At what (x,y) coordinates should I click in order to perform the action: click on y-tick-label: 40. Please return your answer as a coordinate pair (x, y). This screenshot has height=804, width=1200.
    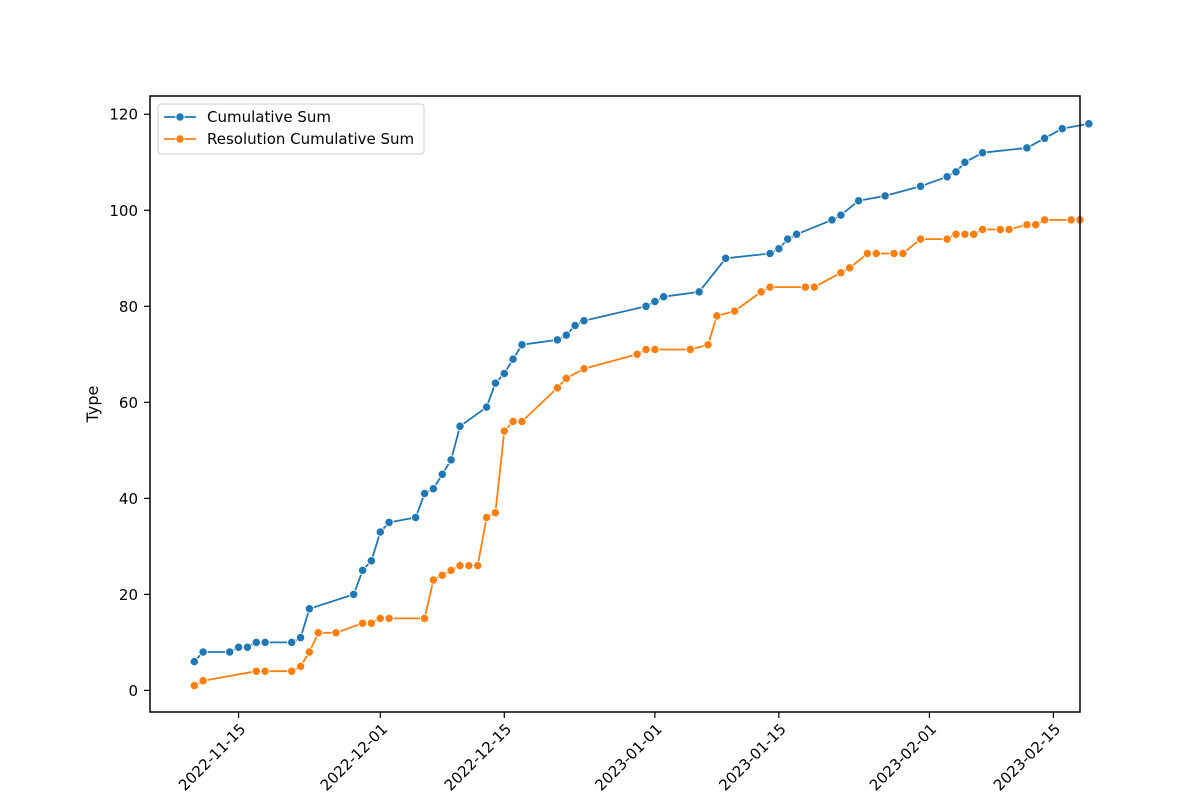
    Looking at the image, I should click on (128, 499).